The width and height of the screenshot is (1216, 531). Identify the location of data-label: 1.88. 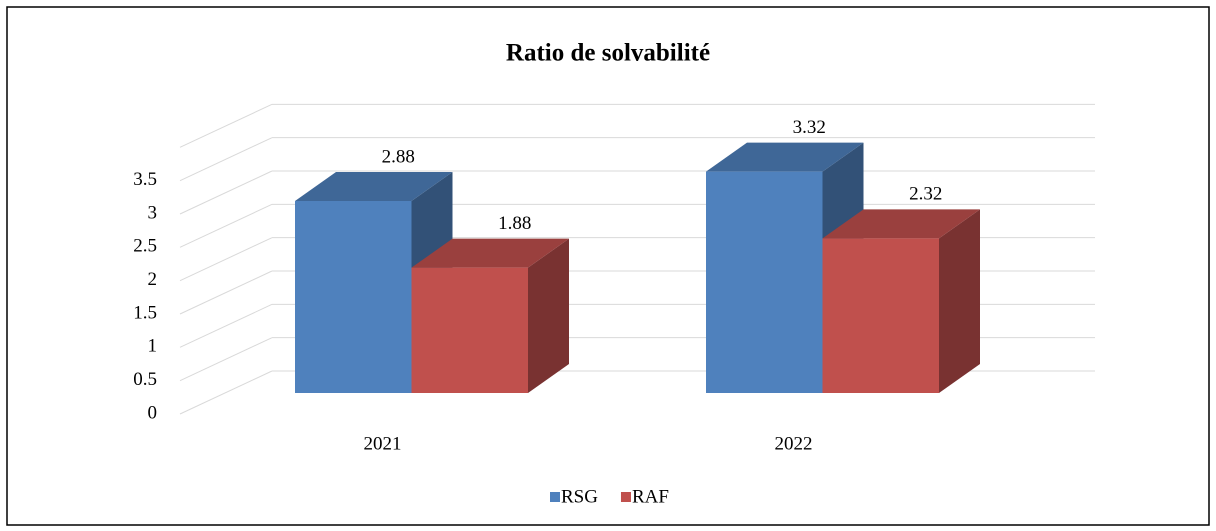
(514, 223).